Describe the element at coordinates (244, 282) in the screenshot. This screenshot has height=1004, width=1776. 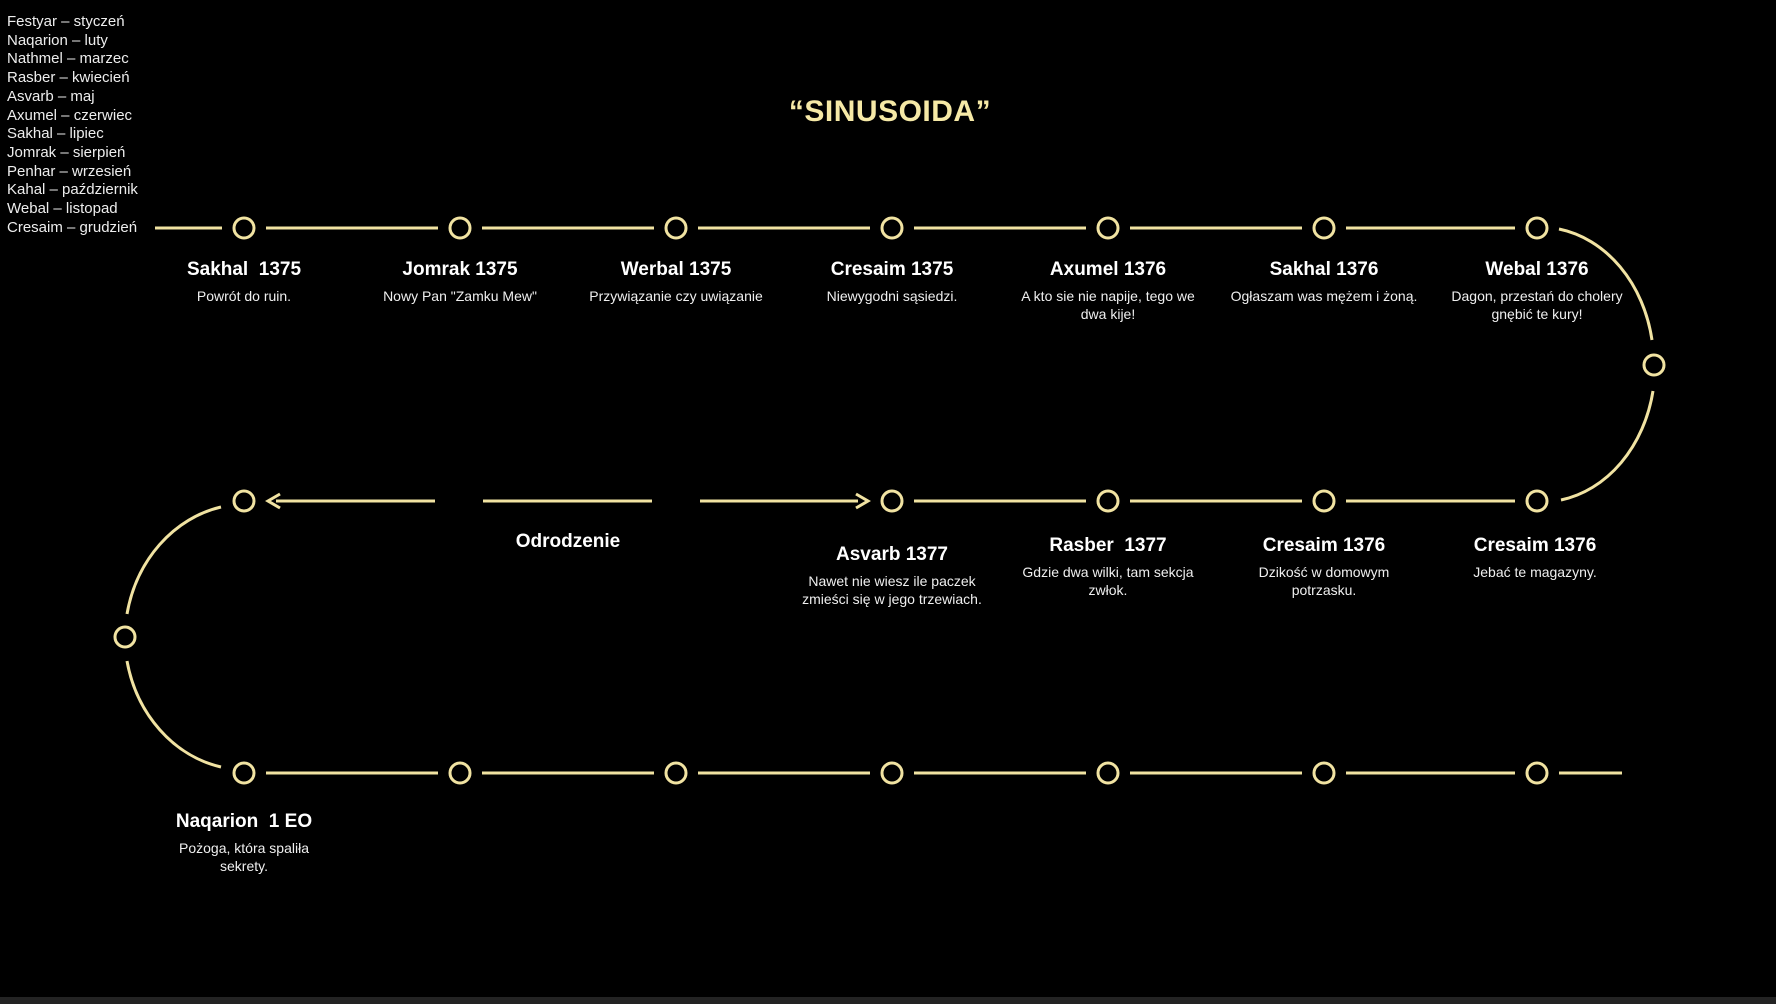
I see `timeline-node-label: Sakhal 1375 Powrót do ruin.` at that location.